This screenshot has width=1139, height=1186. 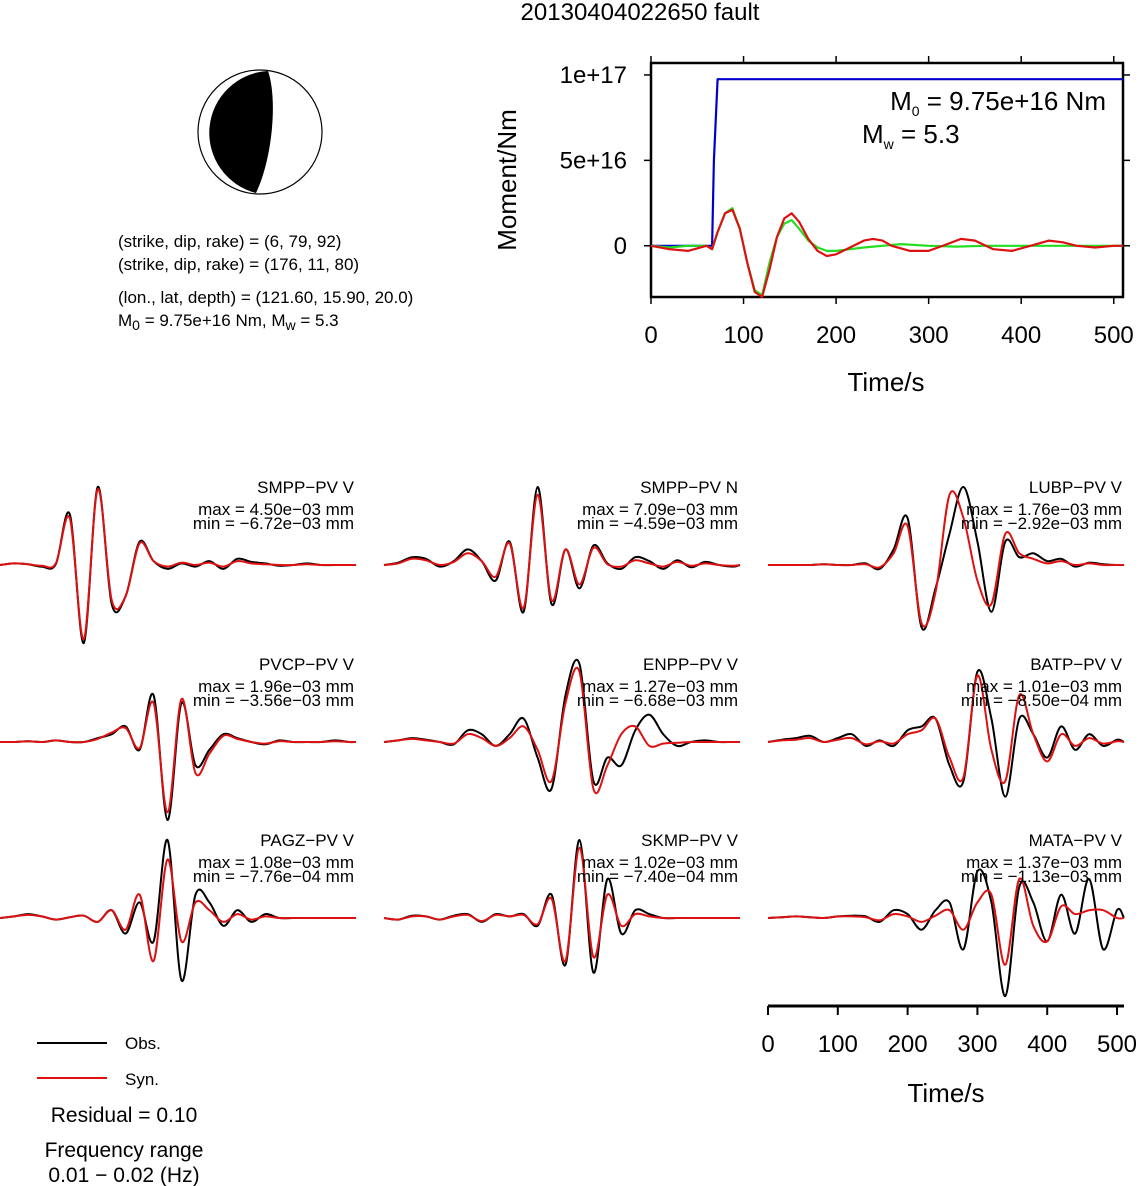 I want to click on stf-annotation-mw: Mw = 5.3, so click(x=911, y=135).